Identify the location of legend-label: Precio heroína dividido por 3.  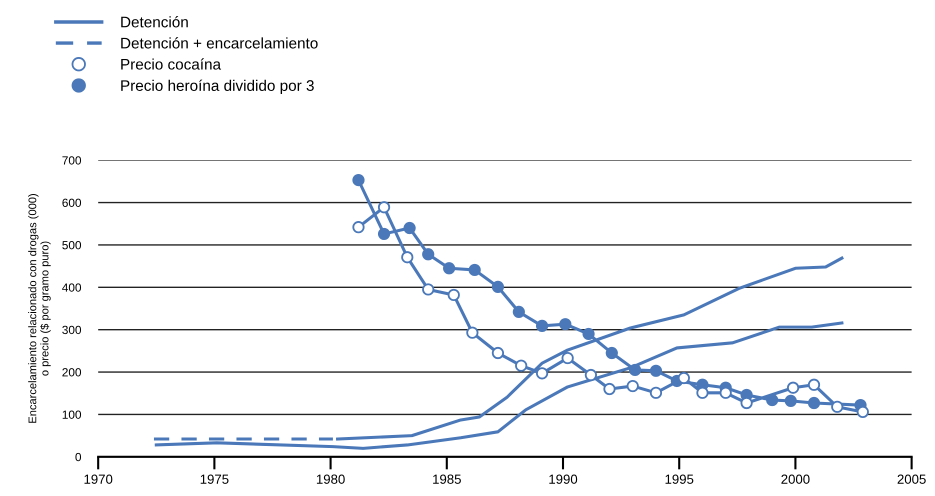
(217, 87).